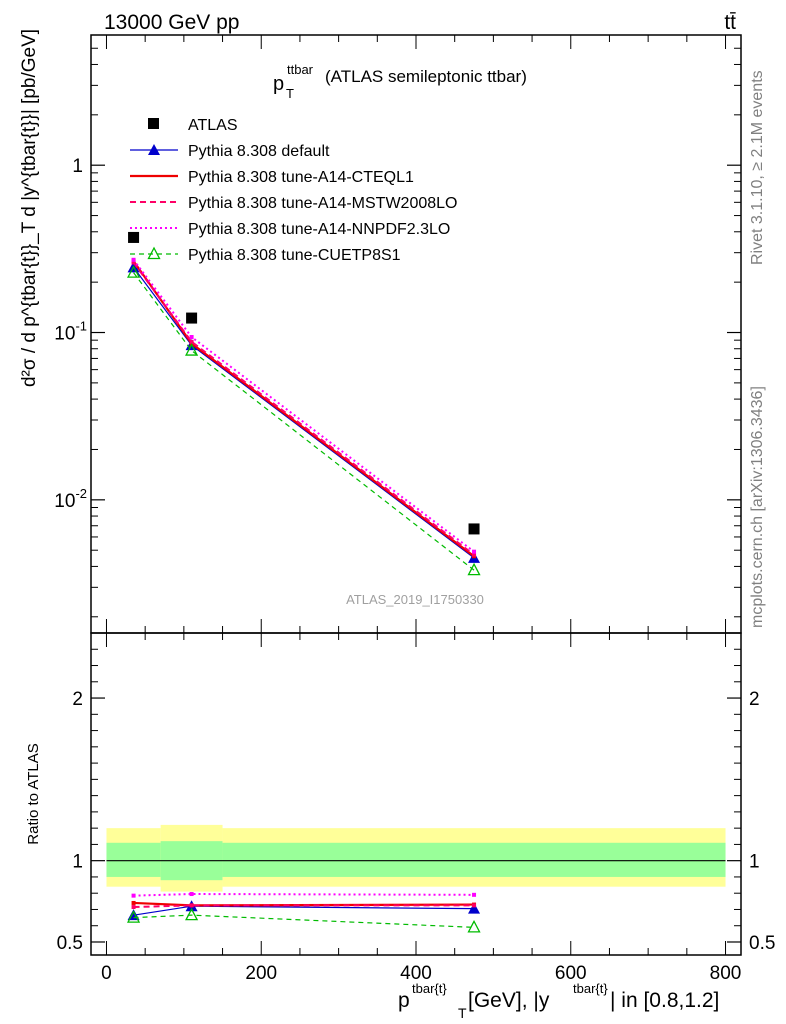 The width and height of the screenshot is (786, 1024). I want to click on x-axis-label-sub: T, so click(462, 1013).